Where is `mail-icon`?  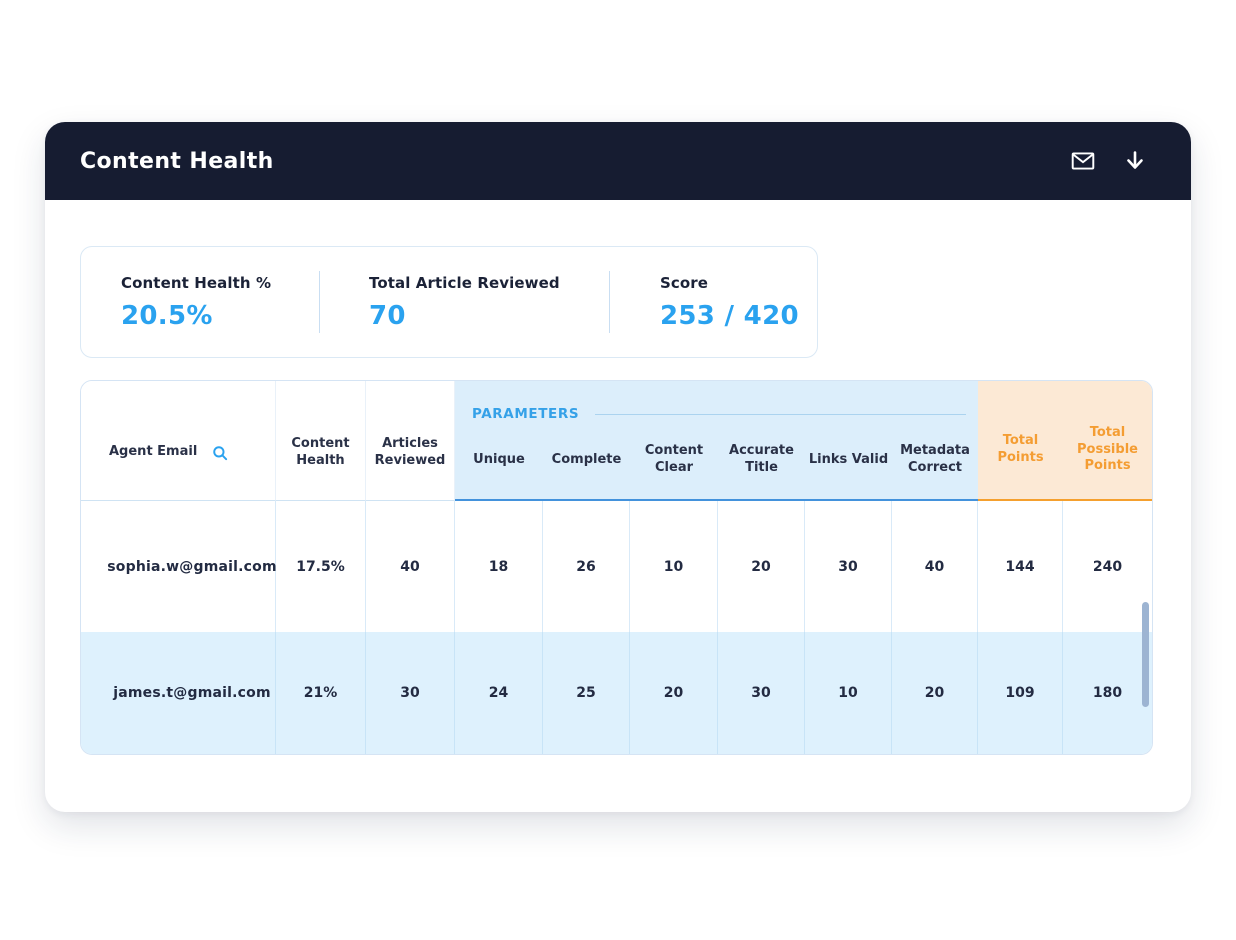 mail-icon is located at coordinates (1083, 161).